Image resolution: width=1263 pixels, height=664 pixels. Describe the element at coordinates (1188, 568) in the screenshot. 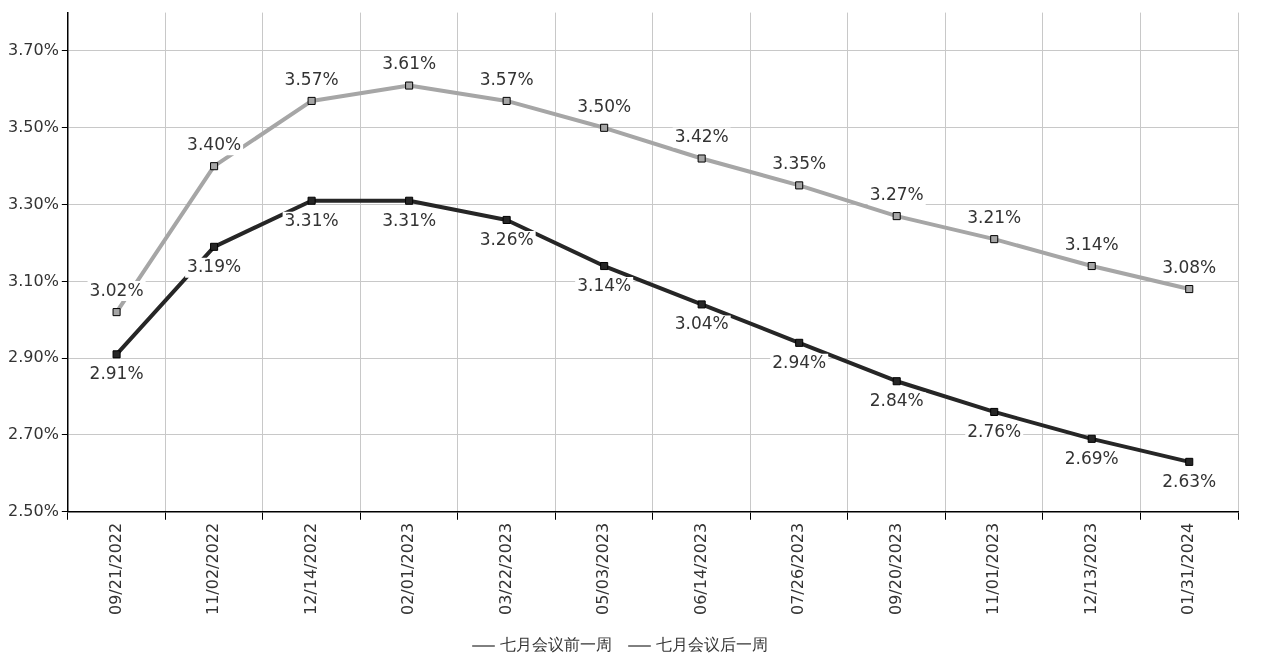

I see `x-tick-label: 01/31/2024` at that location.